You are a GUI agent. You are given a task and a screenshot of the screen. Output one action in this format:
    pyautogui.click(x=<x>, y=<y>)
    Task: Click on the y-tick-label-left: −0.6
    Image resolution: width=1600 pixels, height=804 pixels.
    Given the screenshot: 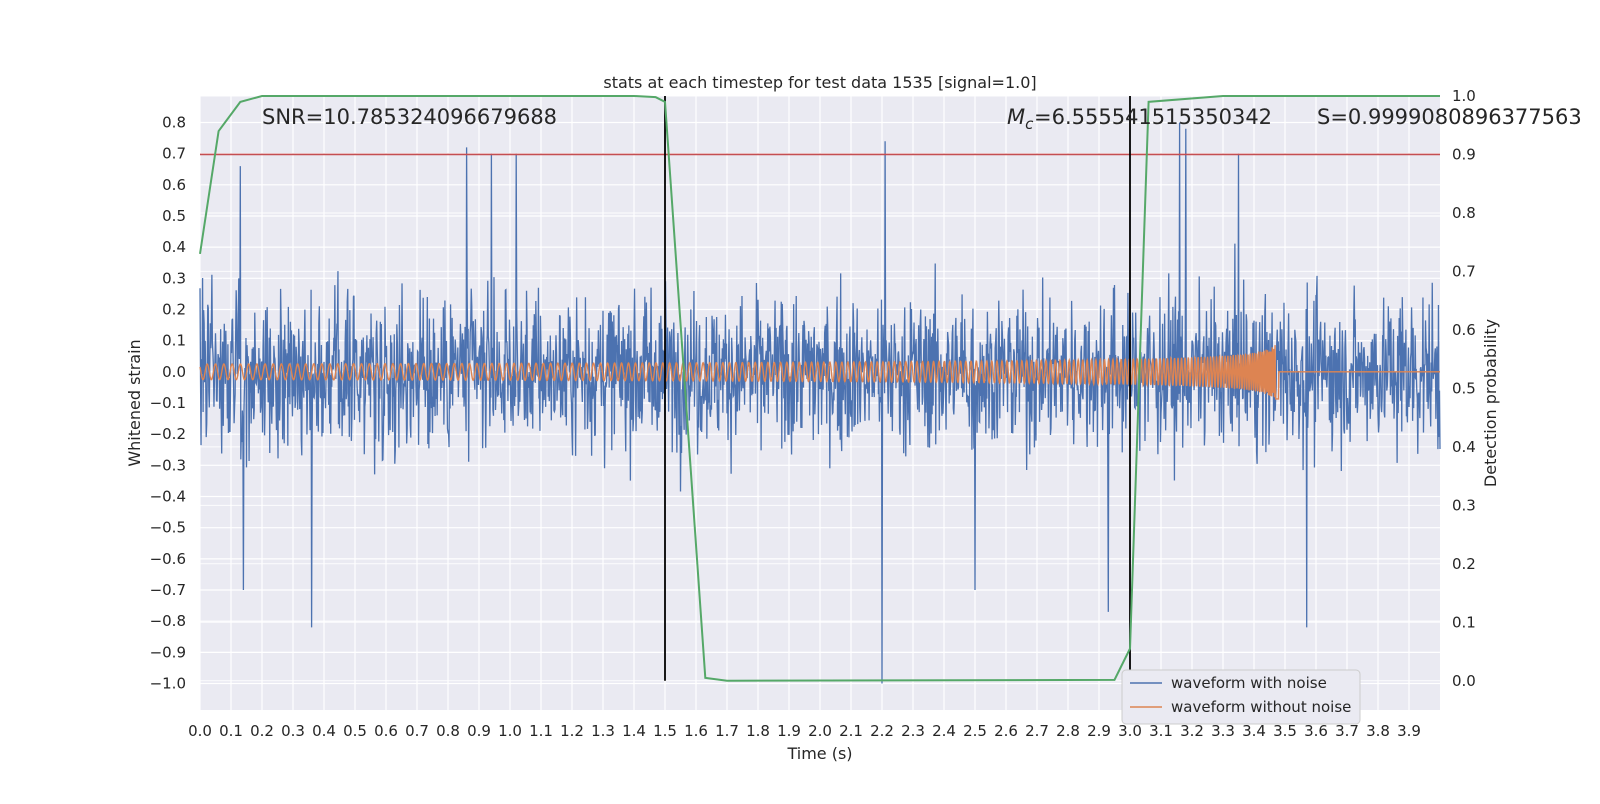 What is the action you would take?
    pyautogui.click(x=168, y=559)
    